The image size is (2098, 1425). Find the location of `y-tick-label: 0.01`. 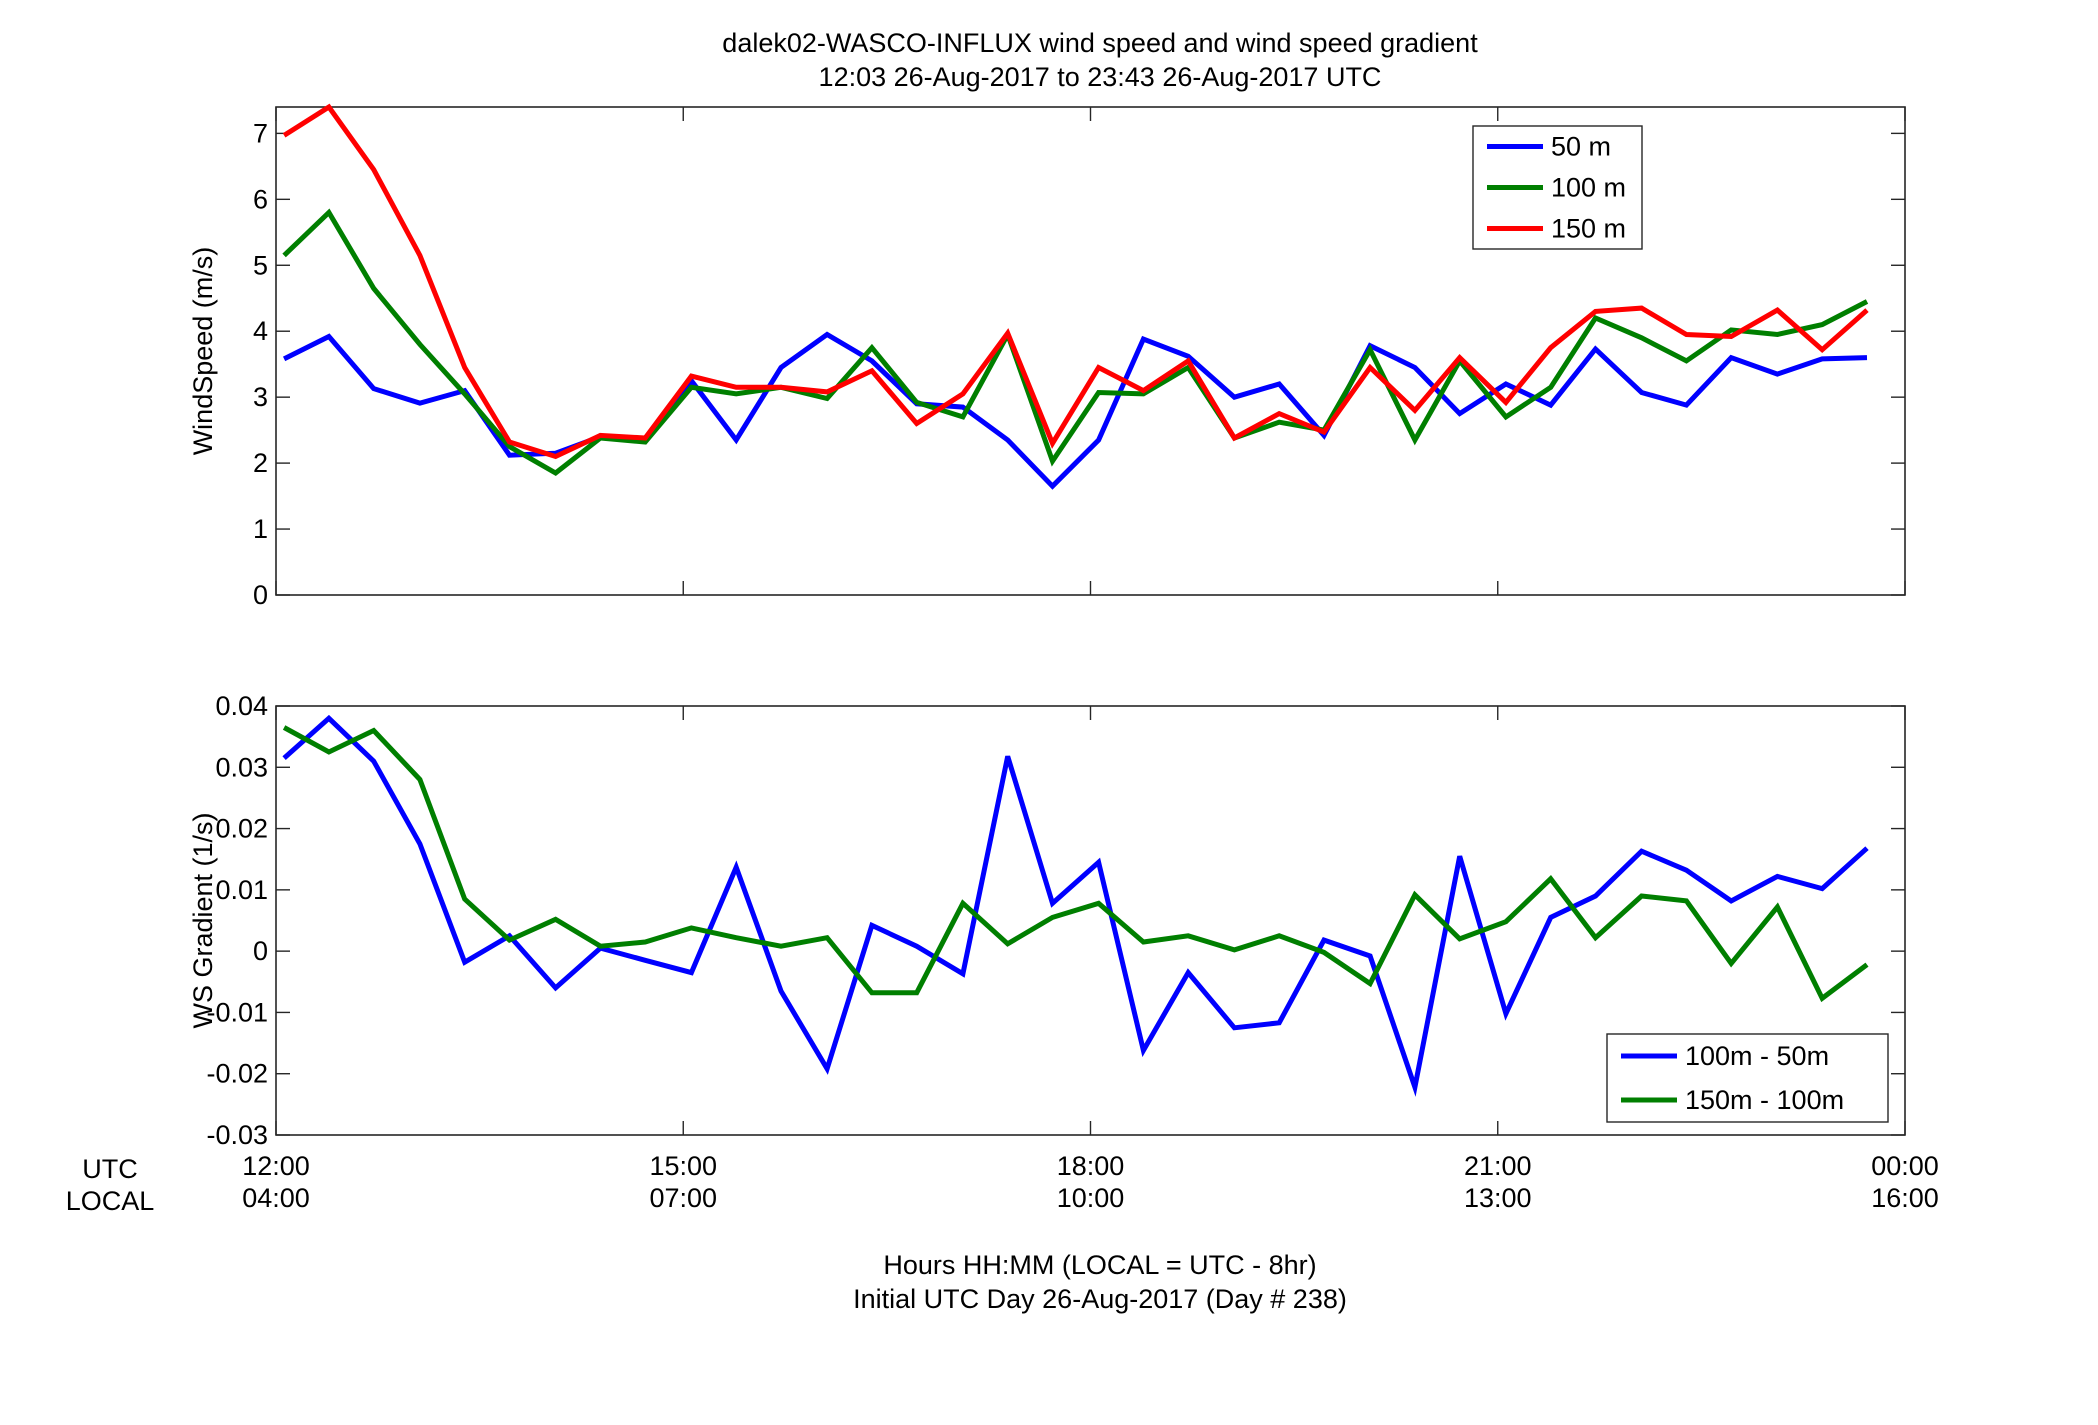

y-tick-label: 0.01 is located at coordinates (241, 890).